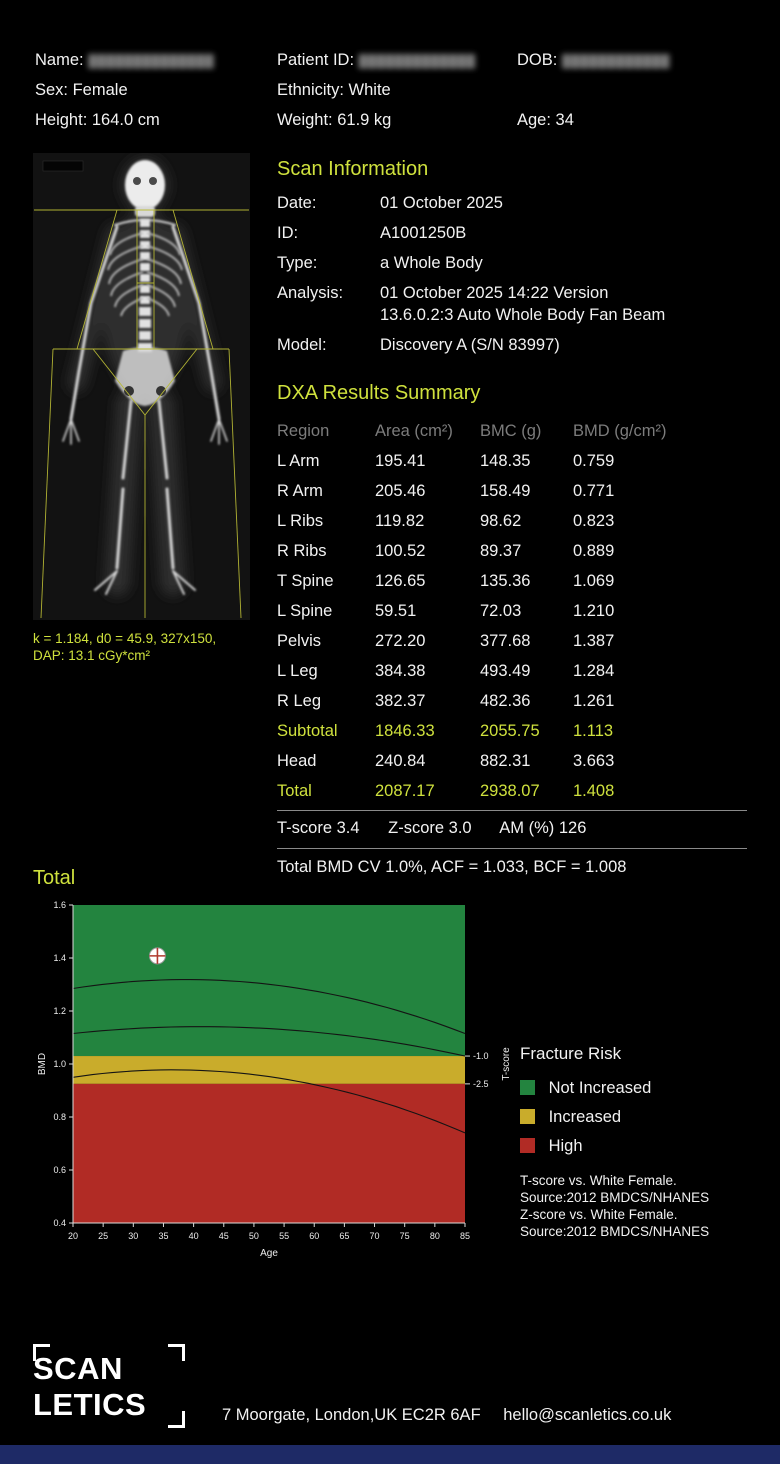 Image resolution: width=780 pixels, height=1464 pixels. What do you see at coordinates (125, 638) in the screenshot?
I see `k-factor-line: k = 1.184, d0 = 45.9, 327x150,` at bounding box center [125, 638].